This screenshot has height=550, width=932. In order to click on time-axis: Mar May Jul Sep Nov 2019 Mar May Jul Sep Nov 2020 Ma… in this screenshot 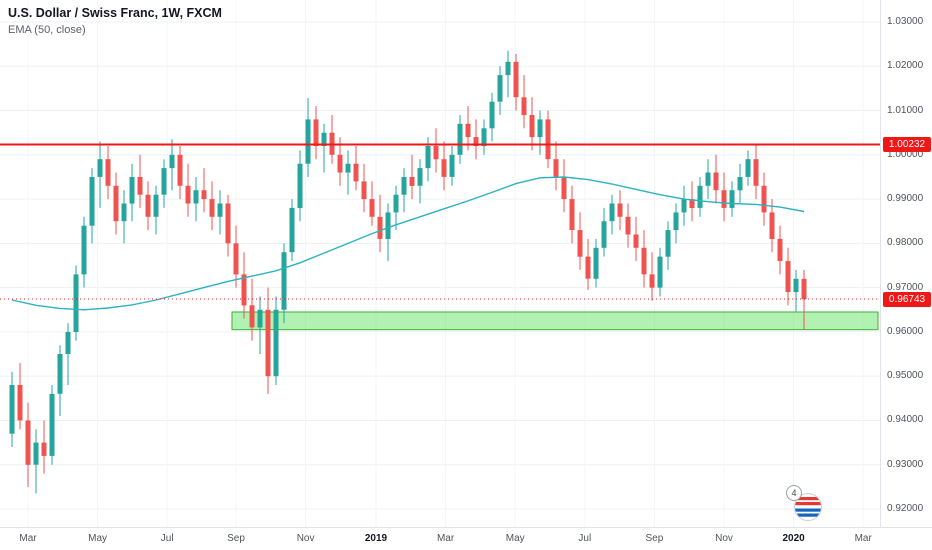, I will do `click(466, 538)`.